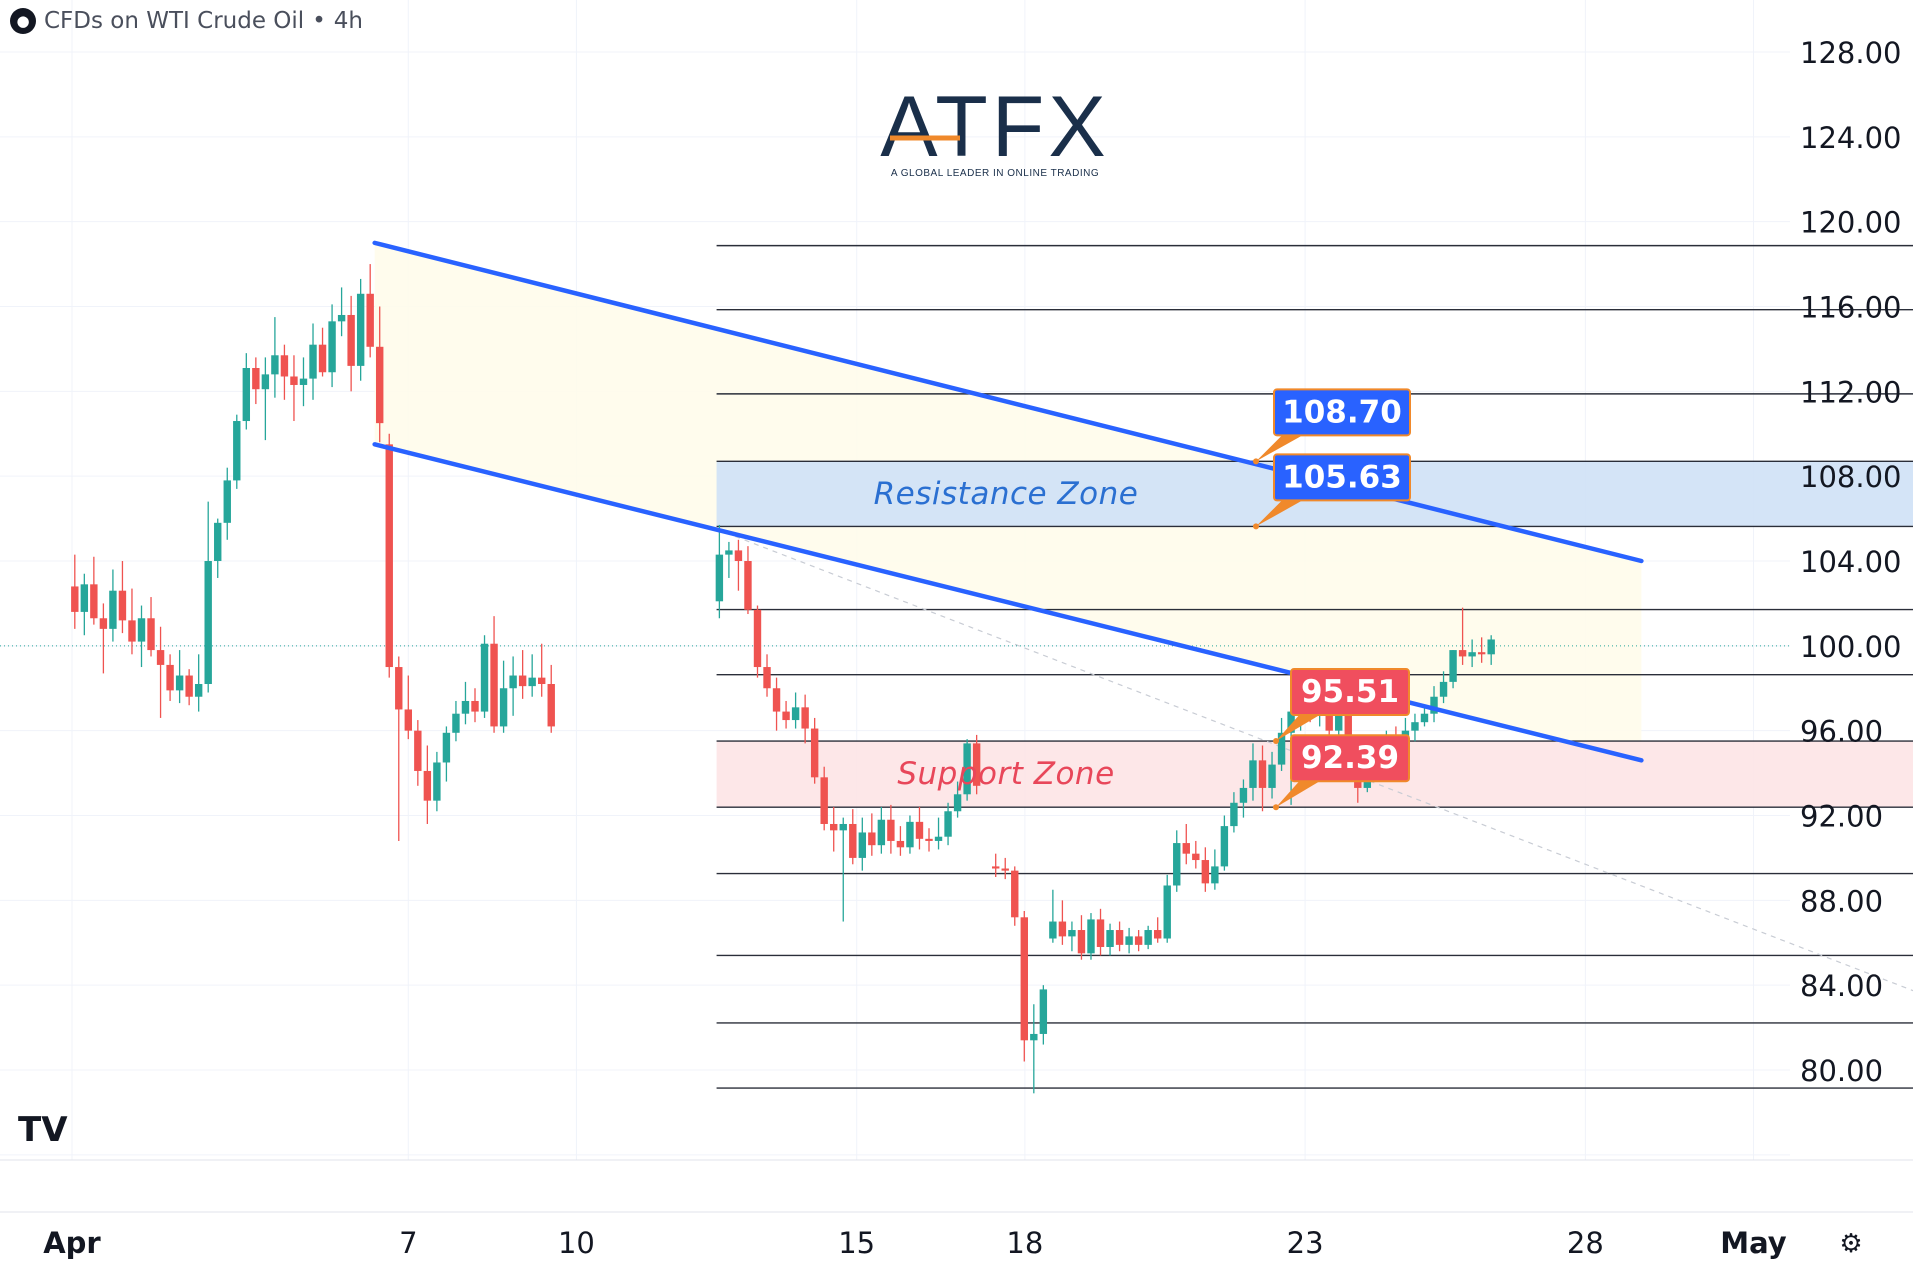 The height and width of the screenshot is (1279, 1913). What do you see at coordinates (1276, 741) in the screenshot?
I see `callout-anchor` at bounding box center [1276, 741].